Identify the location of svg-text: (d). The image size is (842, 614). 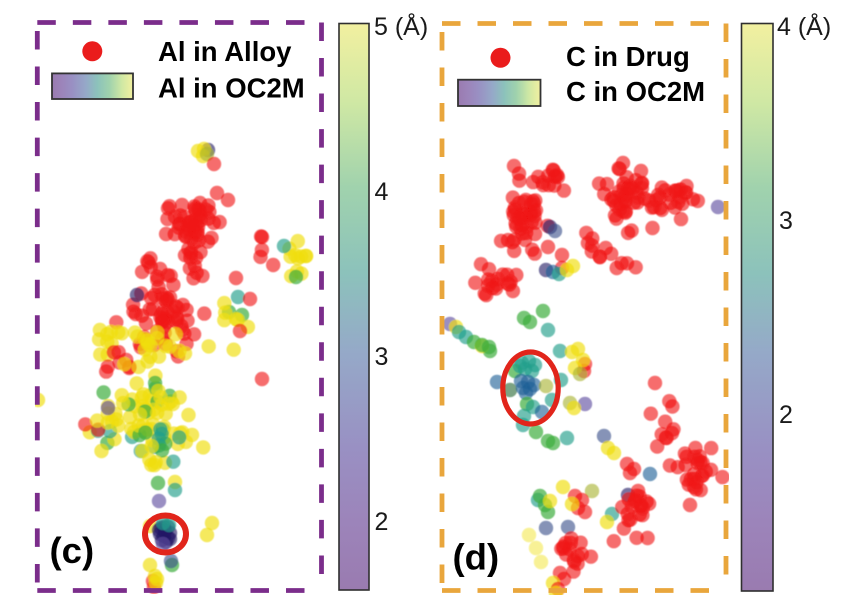
(476, 557).